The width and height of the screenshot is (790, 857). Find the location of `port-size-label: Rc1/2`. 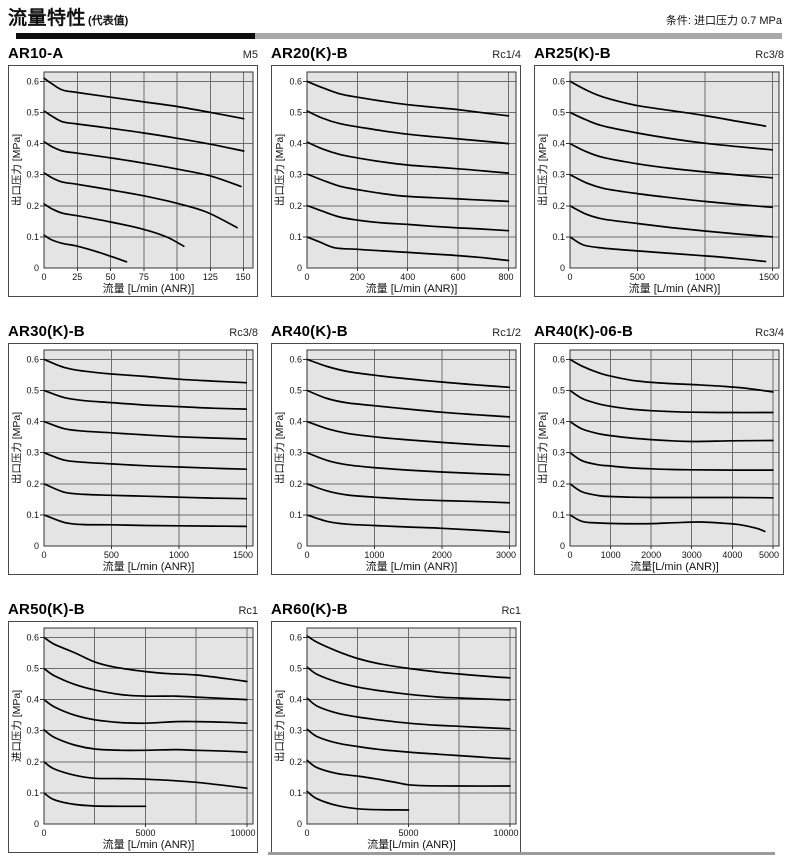

port-size-label: Rc1/2 is located at coordinates (506, 333).